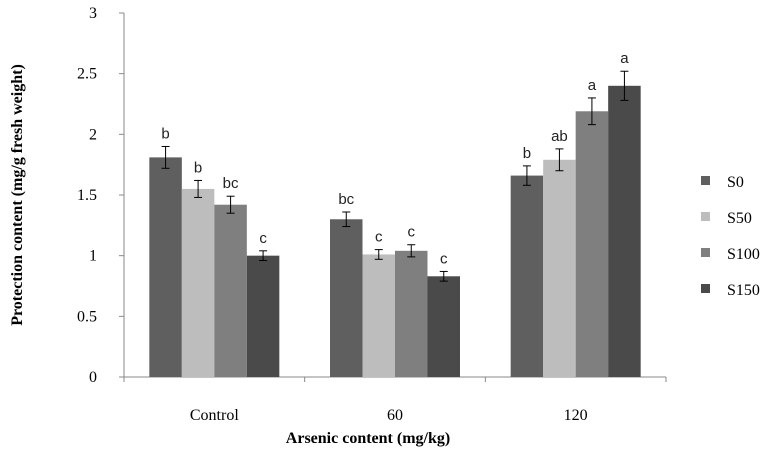  I want to click on y-tick-label: 0, so click(93, 377).